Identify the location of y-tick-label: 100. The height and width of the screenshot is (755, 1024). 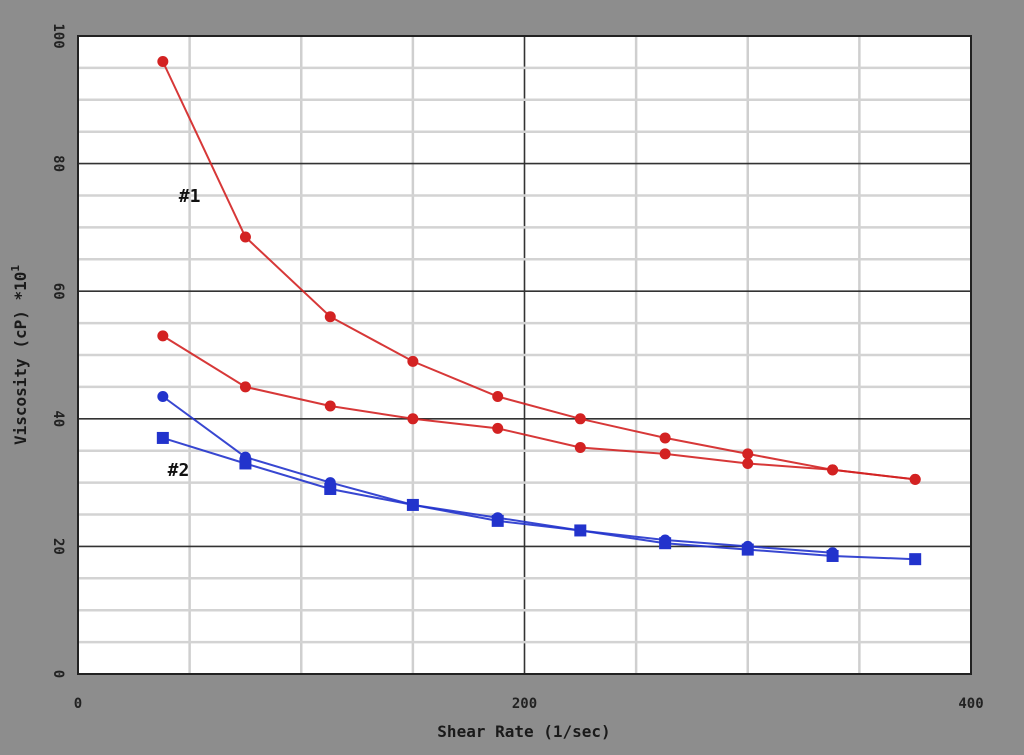
(58, 35).